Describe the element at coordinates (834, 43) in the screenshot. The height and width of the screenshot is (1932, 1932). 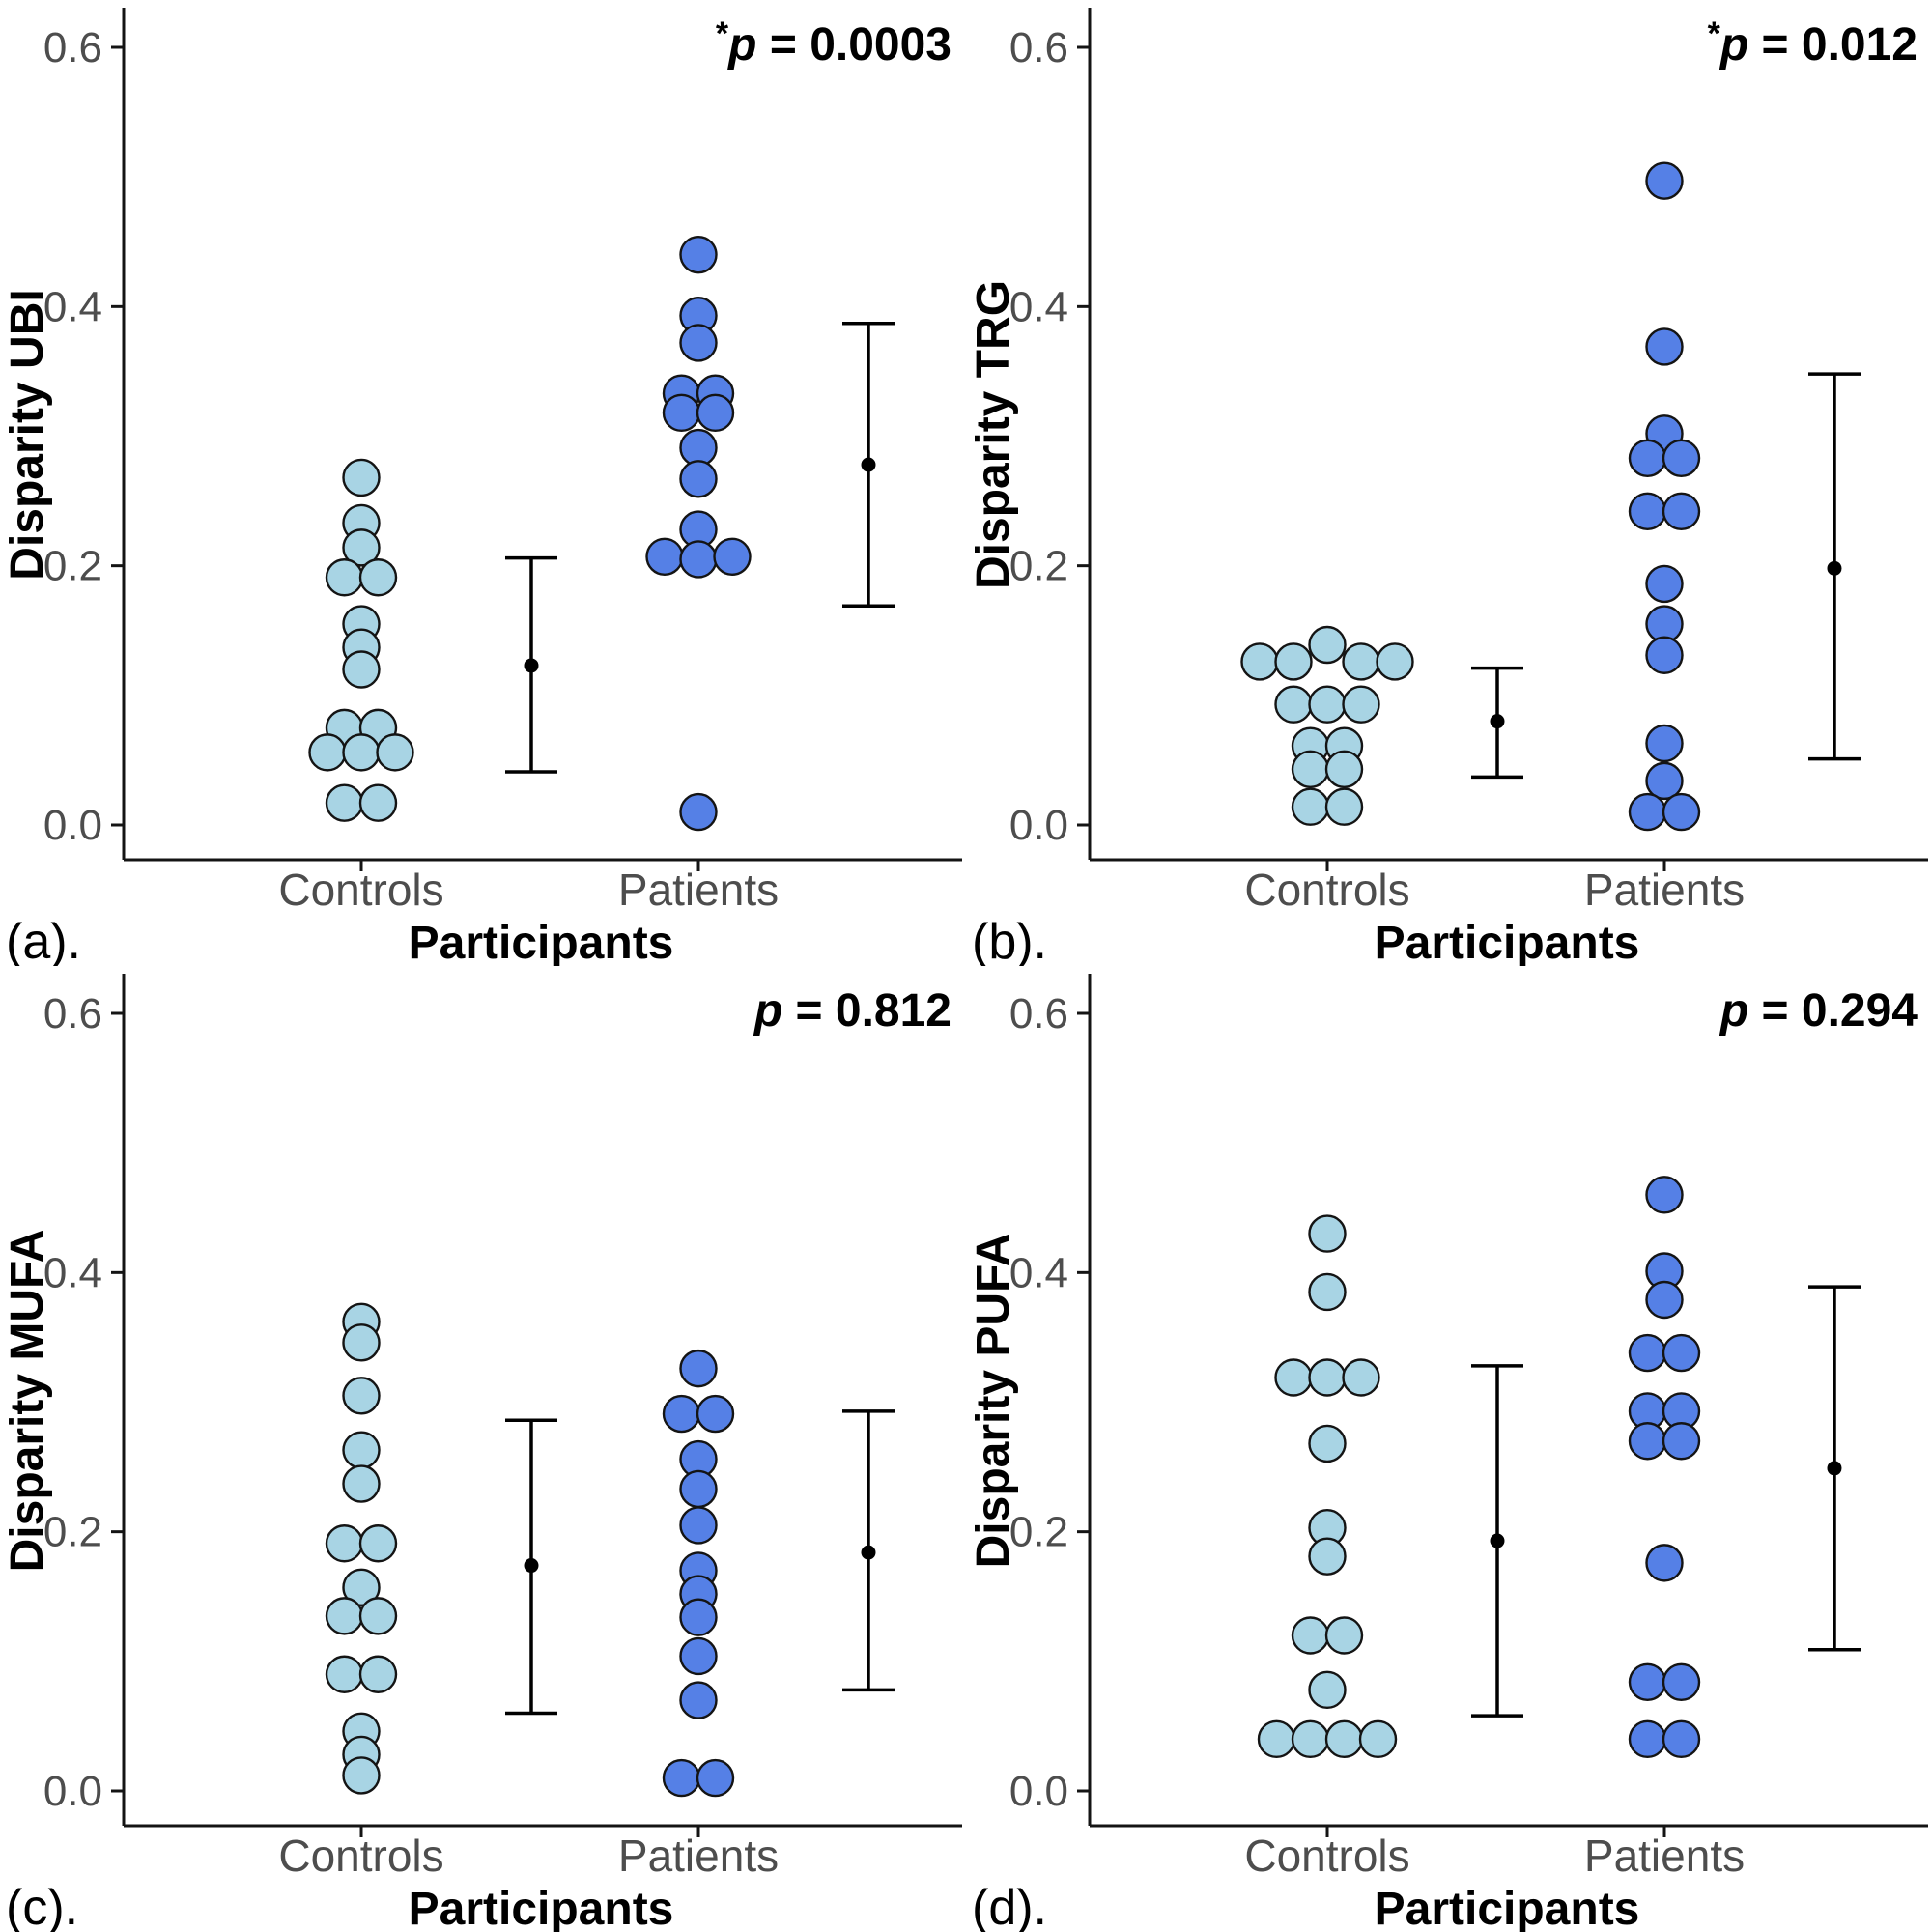
I see `p-value-annotation: *p = 0.0003` at that location.